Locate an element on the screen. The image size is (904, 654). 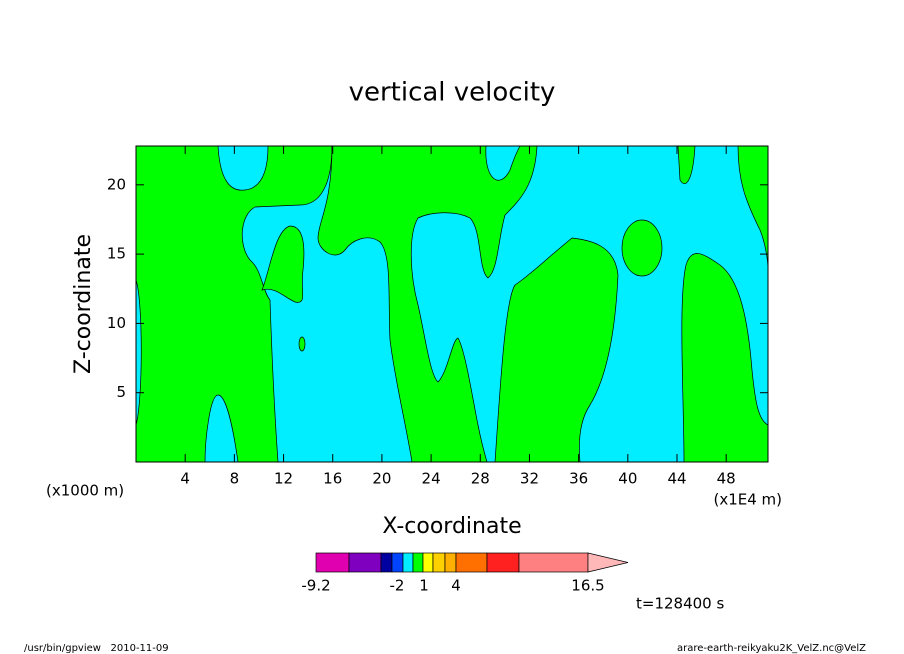
x-tick-label: 16 is located at coordinates (332, 479).